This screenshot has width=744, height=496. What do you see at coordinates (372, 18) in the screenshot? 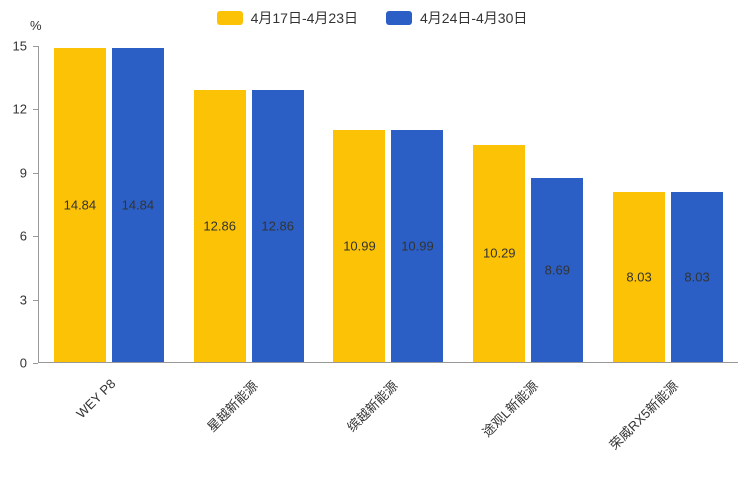
I see `chart-legend: 4月17日-4月23日 4月24日-4月30日` at bounding box center [372, 18].